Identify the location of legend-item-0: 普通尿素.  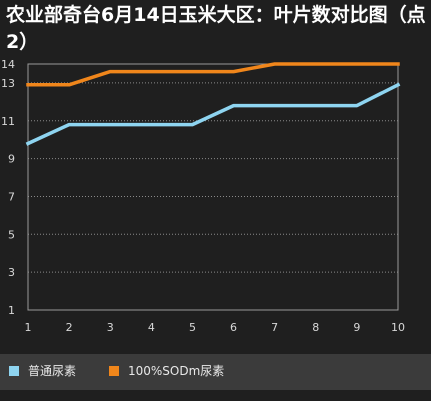
(42, 371).